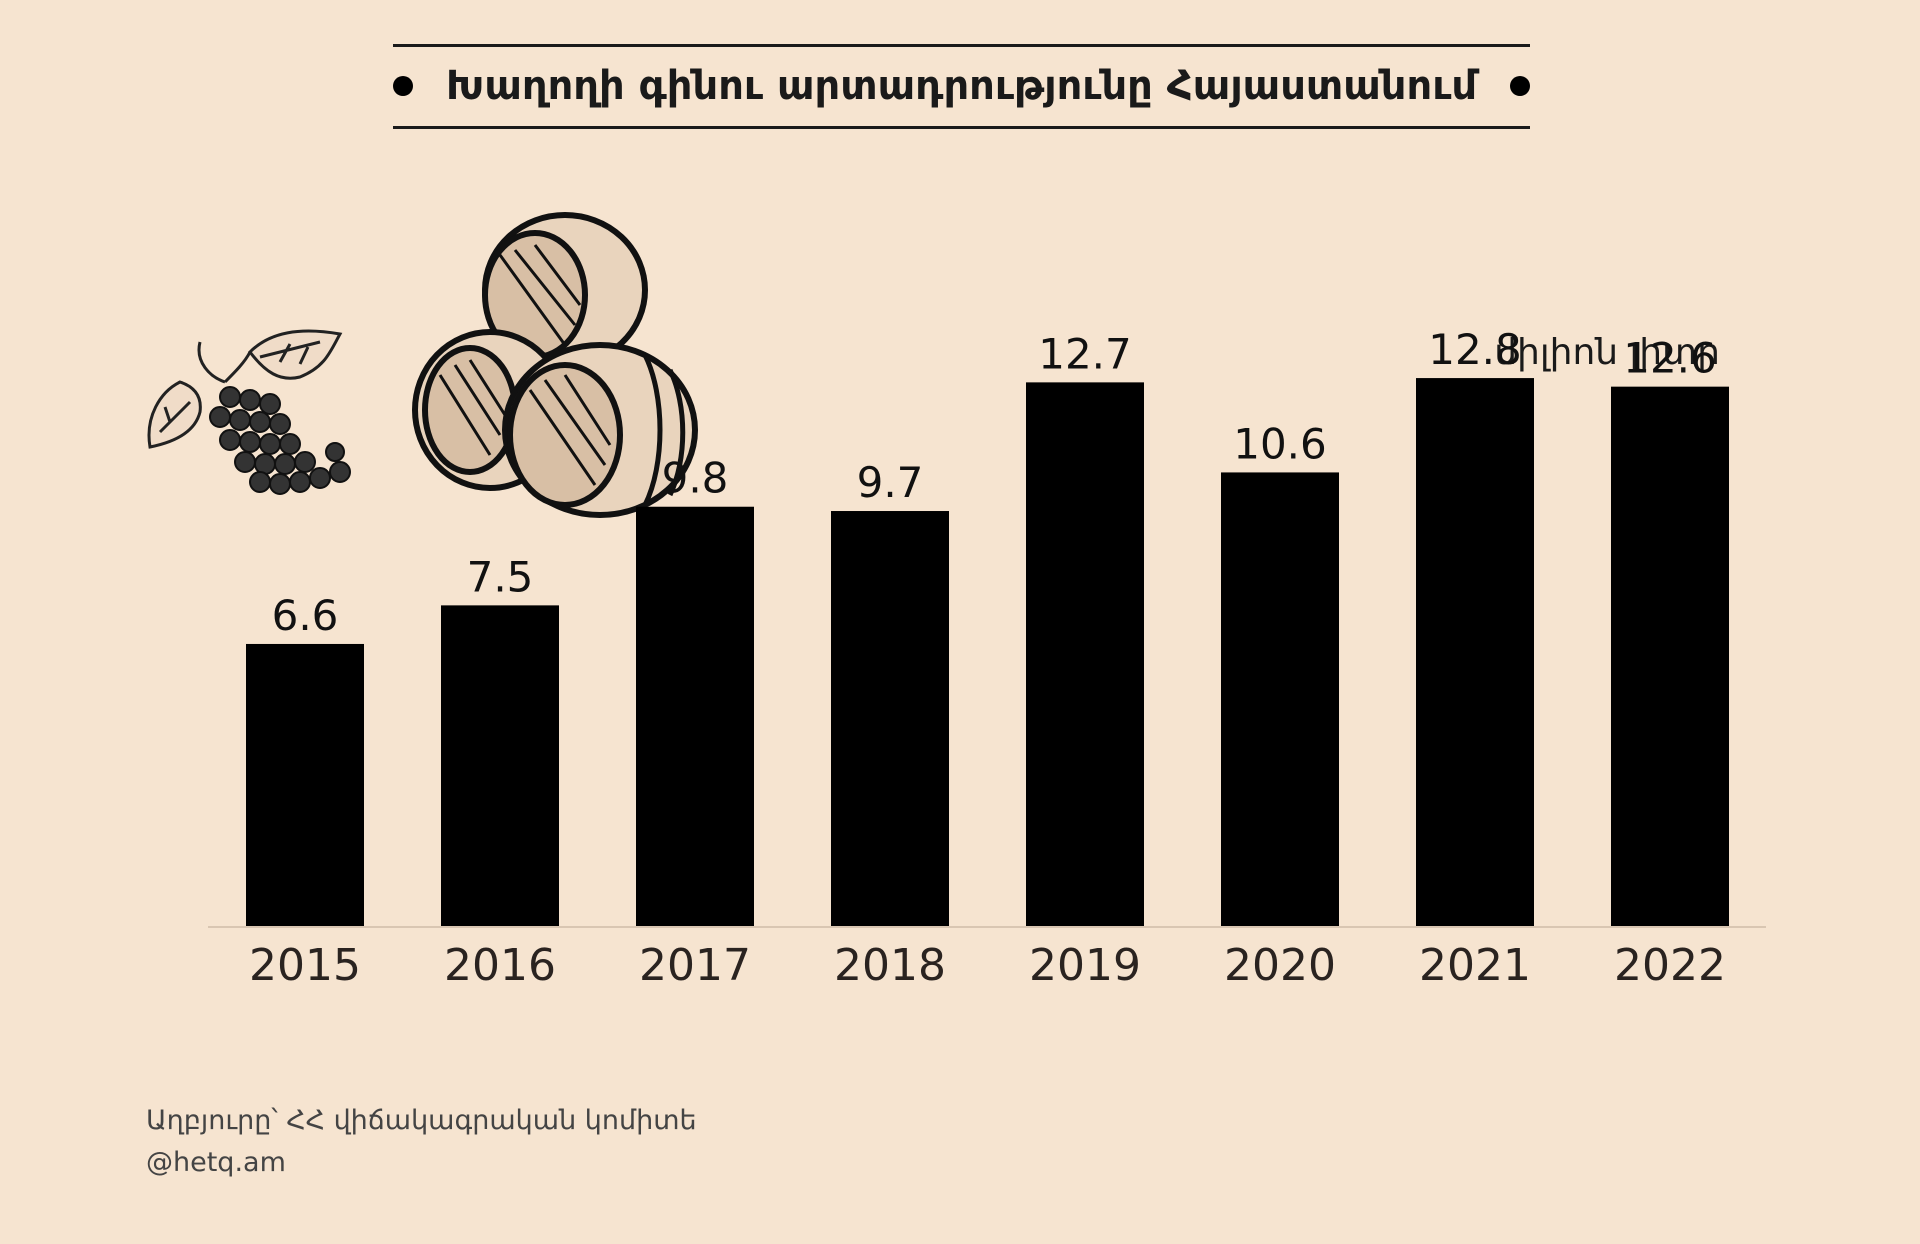  What do you see at coordinates (890, 965) in the screenshot?
I see `x-tick-label-2018: 2018` at bounding box center [890, 965].